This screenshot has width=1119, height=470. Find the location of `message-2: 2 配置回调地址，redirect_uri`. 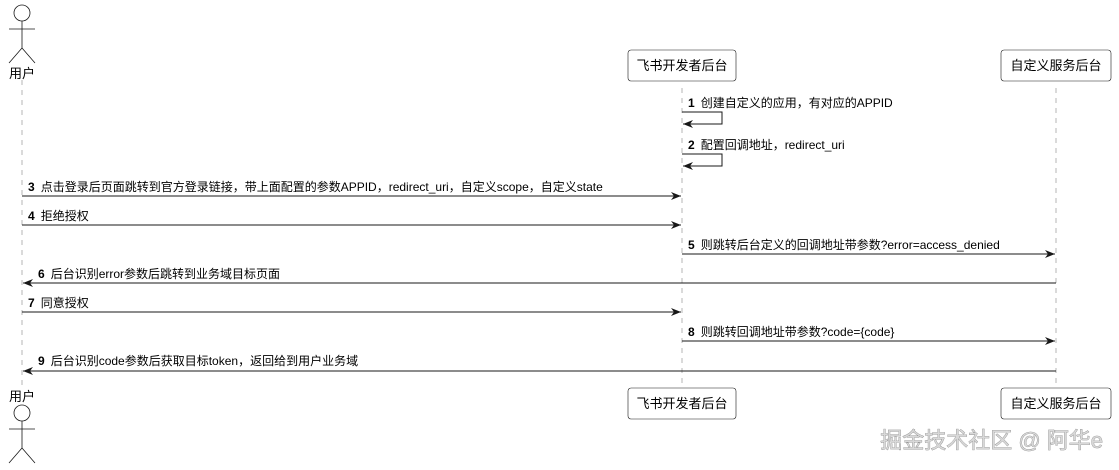

message-2: 2 配置回调地址，redirect_uri is located at coordinates (763, 154).